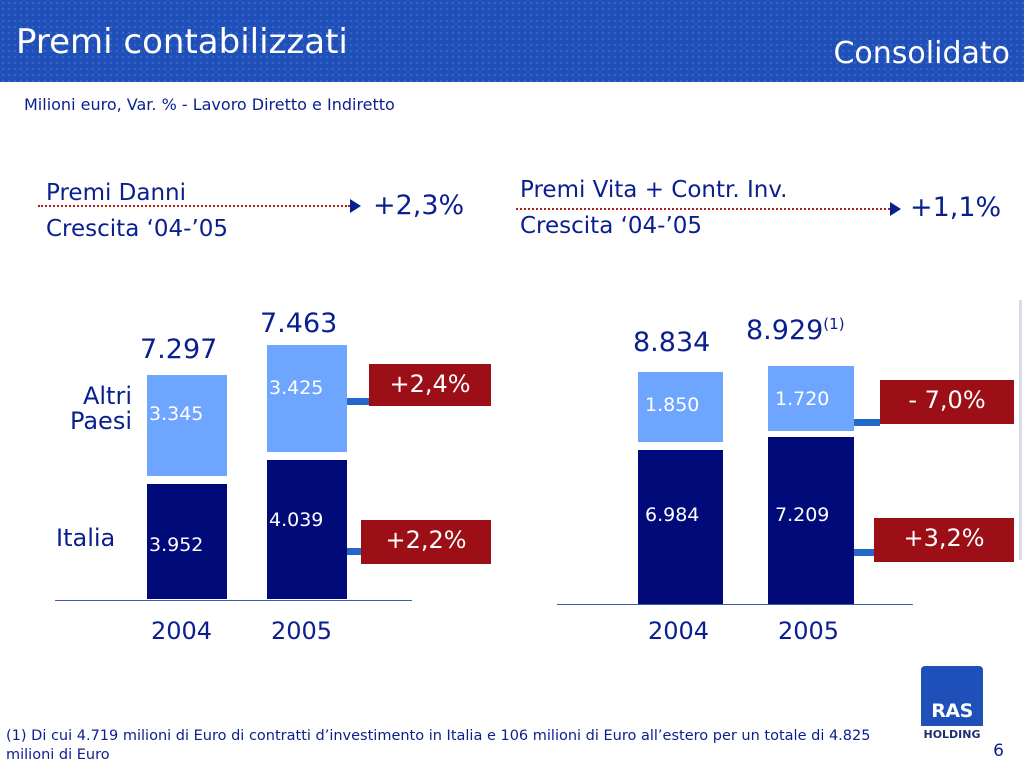 The width and height of the screenshot is (1024, 768). Describe the element at coordinates (785, 330) in the screenshot. I see `vita-total-2005-value: 8.929` at that location.